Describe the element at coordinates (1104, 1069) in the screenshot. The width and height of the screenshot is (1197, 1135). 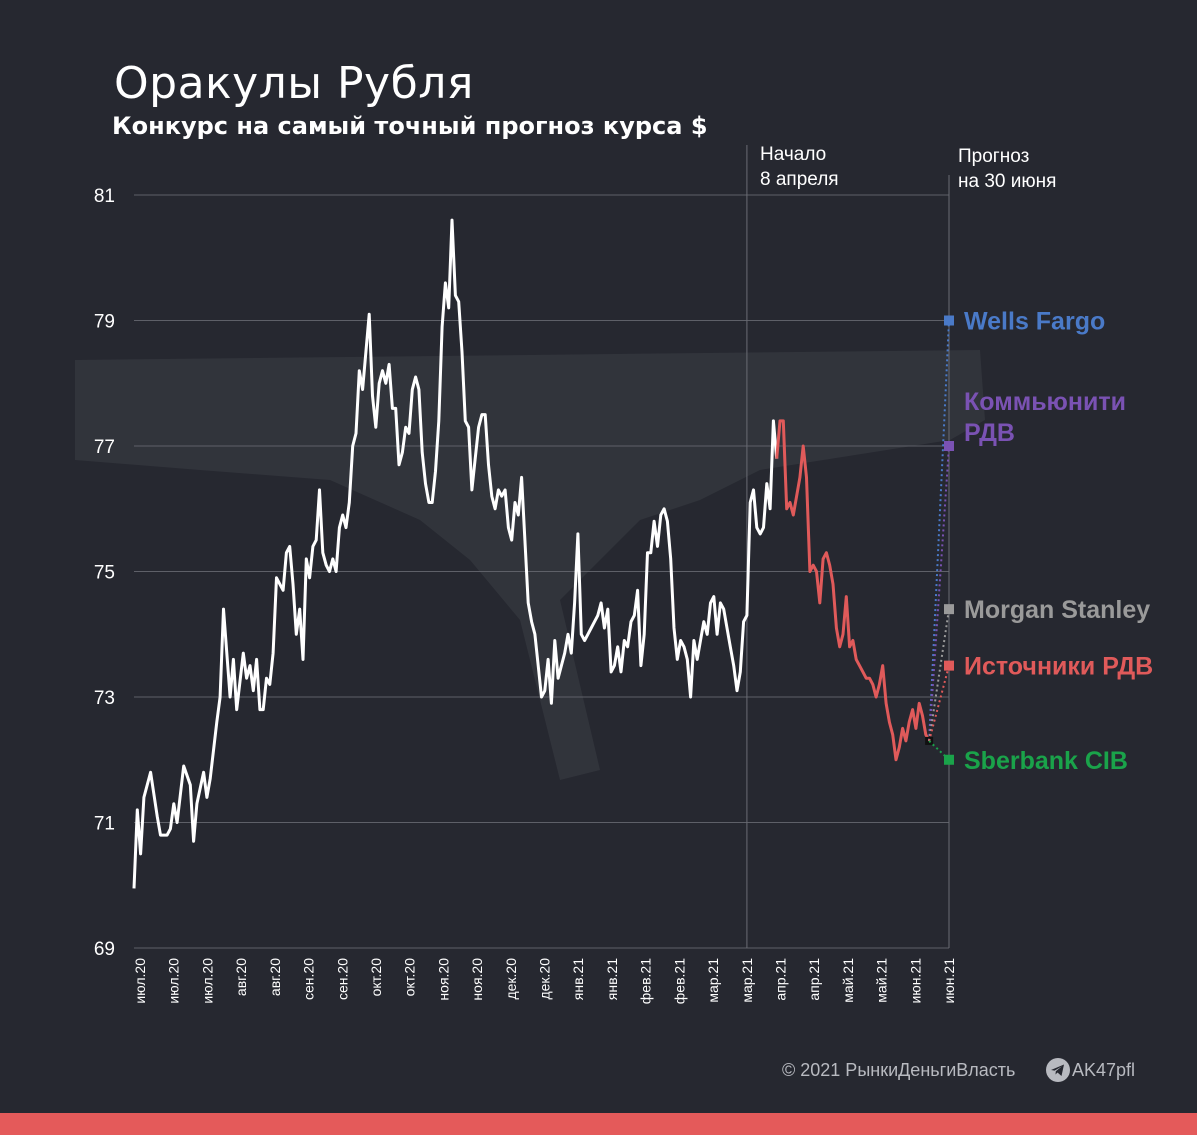
I see `telegram-handle-text: AK47pfl` at that location.